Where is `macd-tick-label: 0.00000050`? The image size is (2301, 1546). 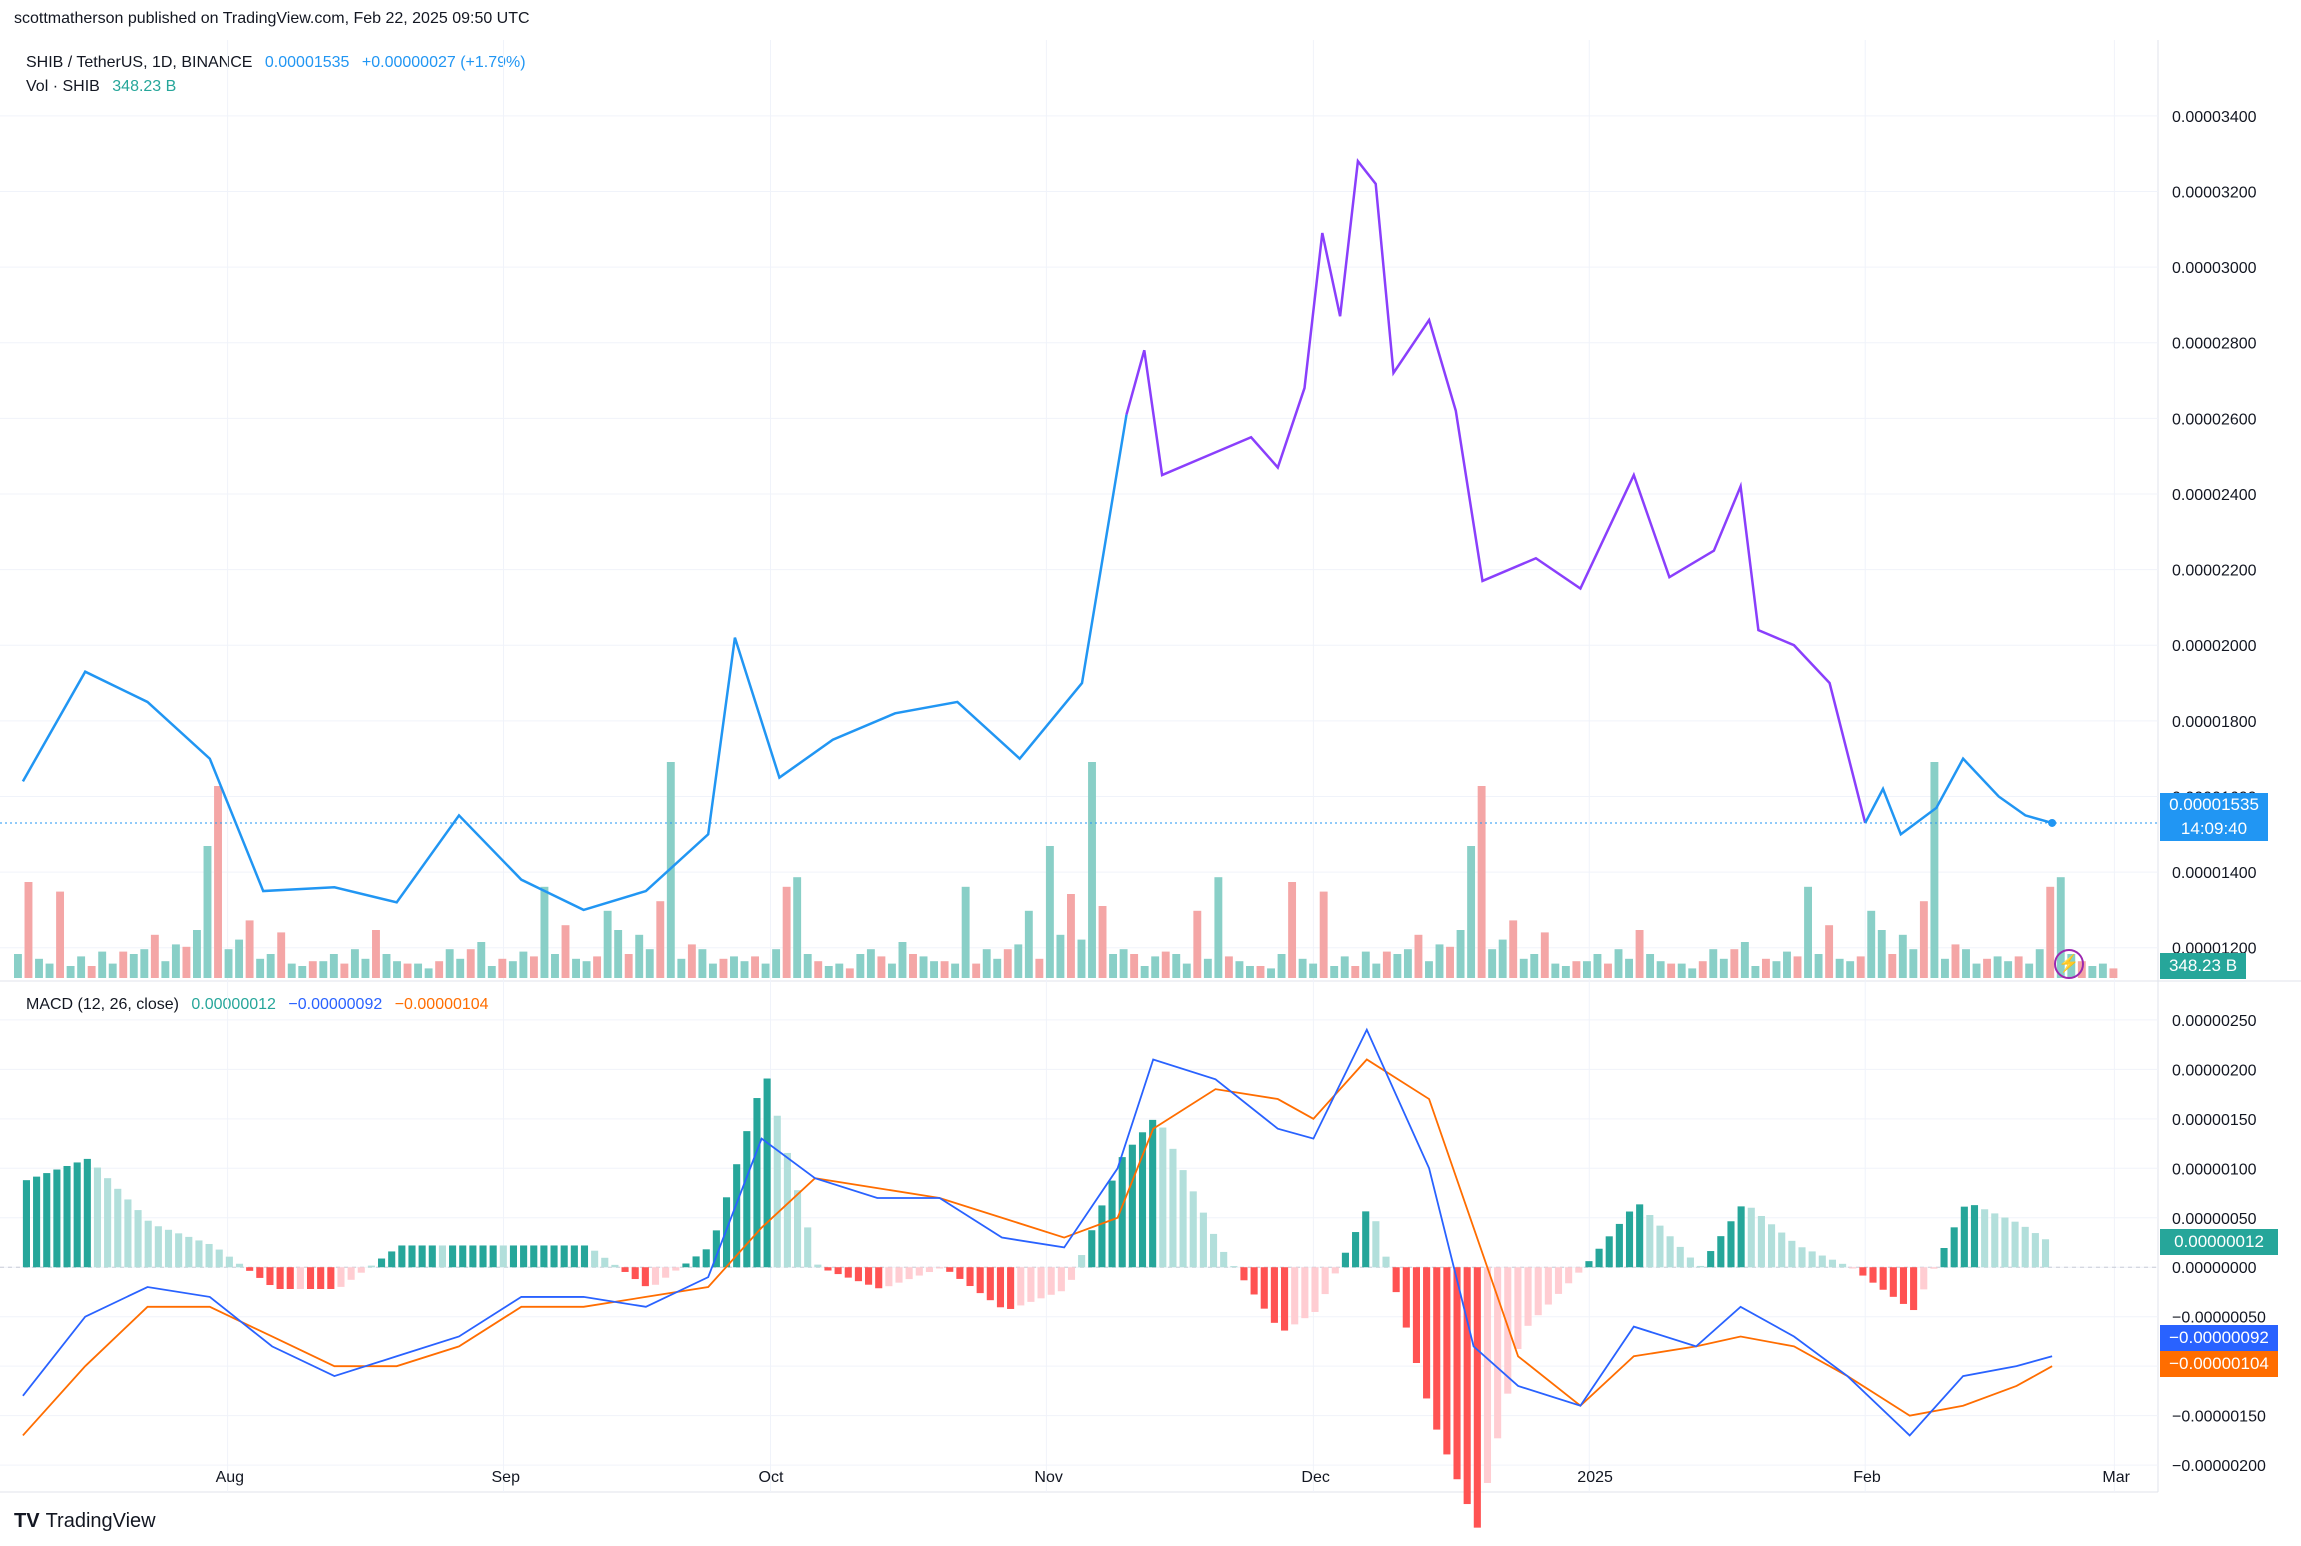
macd-tick-label: 0.00000050 is located at coordinates (2214, 1219).